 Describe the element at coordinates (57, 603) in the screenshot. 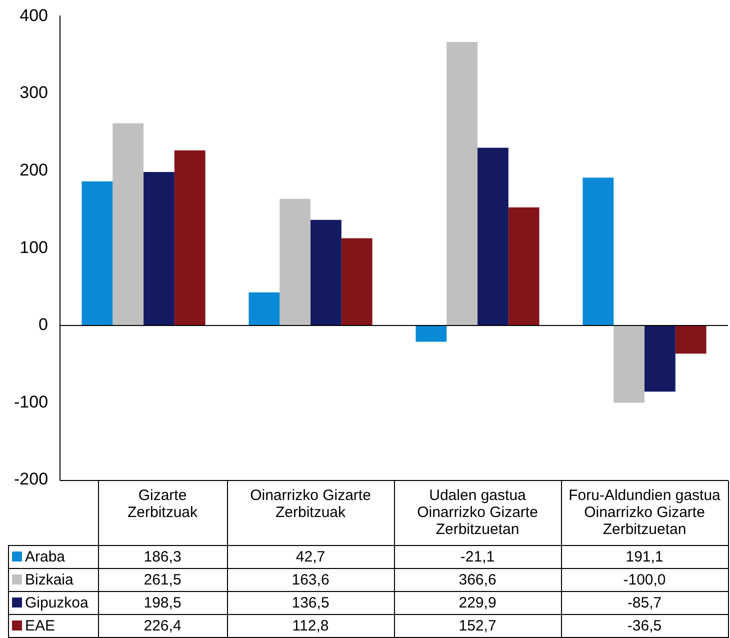

I see `legend-label: Gipuzkoa` at that location.